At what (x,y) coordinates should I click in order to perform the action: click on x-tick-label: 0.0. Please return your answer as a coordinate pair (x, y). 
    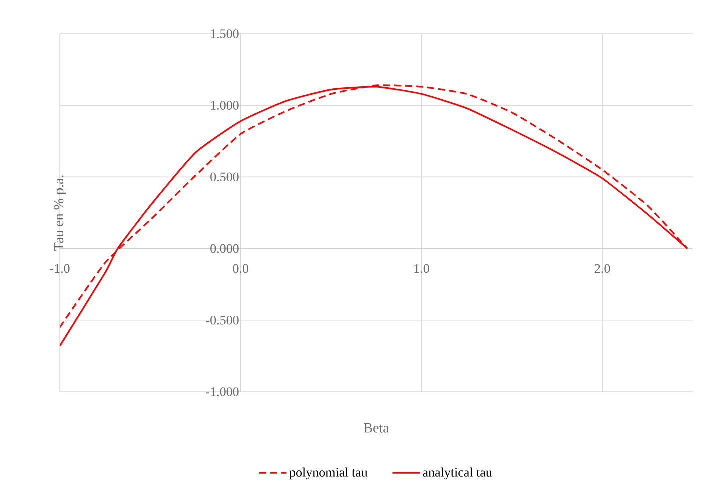
    Looking at the image, I should click on (240, 269).